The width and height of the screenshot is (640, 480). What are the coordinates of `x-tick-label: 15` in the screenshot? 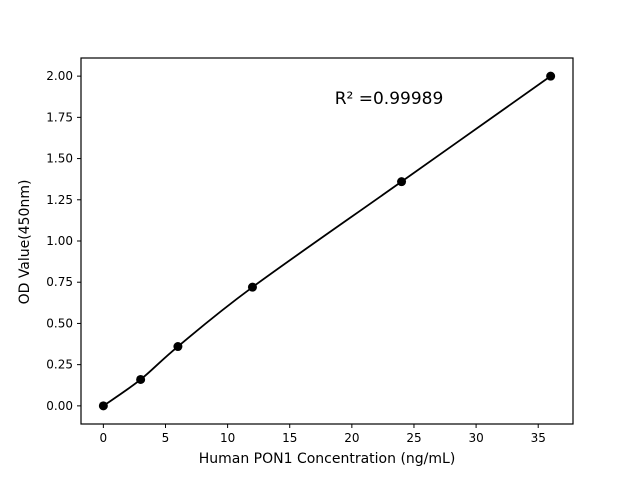 It's located at (289, 438).